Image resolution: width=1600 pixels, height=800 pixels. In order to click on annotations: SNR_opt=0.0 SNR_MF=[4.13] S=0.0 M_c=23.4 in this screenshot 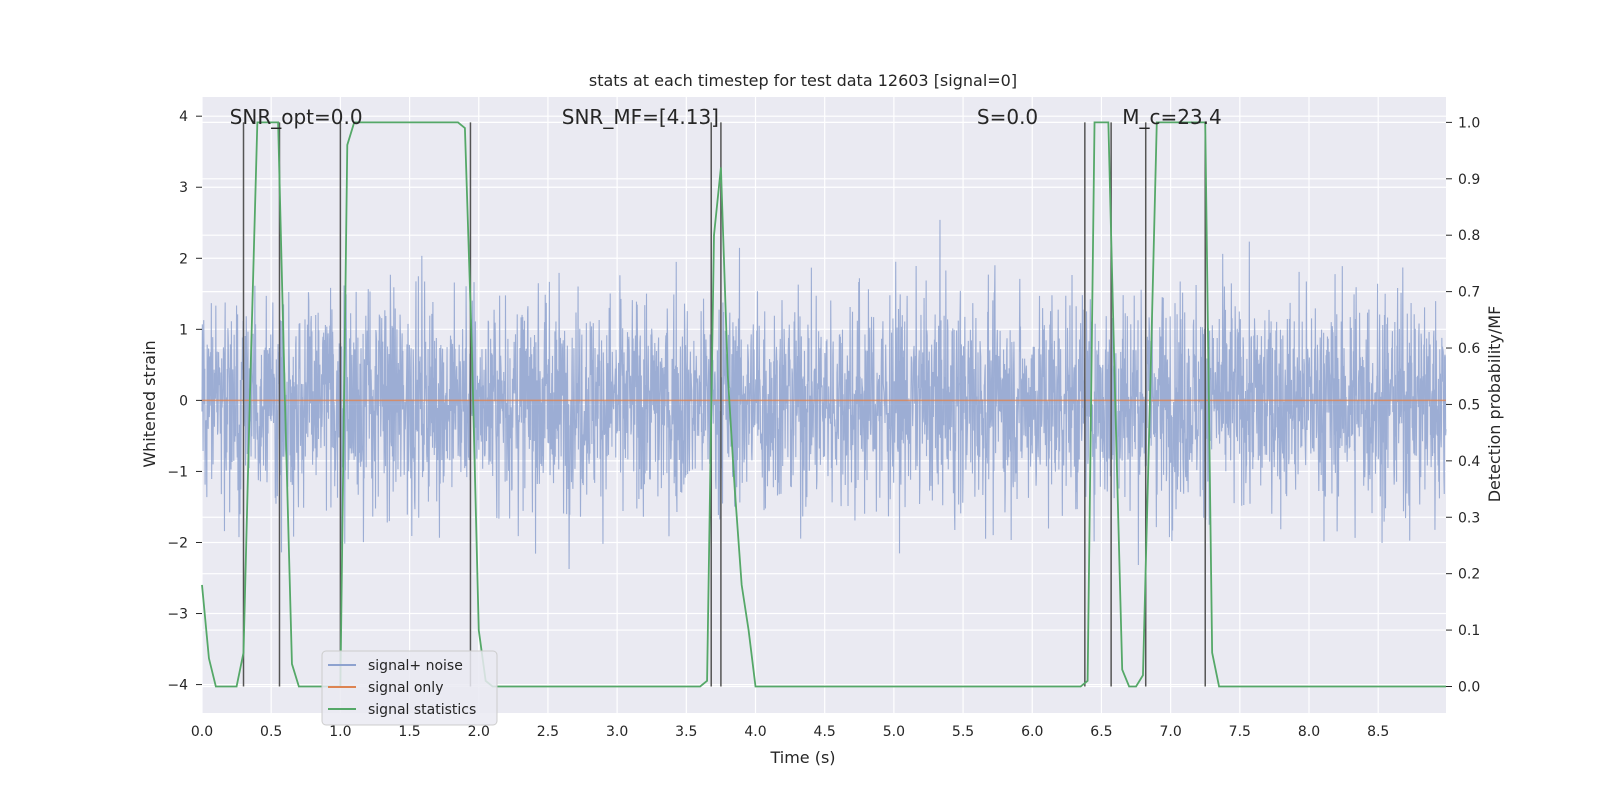, I will do `click(726, 117)`.